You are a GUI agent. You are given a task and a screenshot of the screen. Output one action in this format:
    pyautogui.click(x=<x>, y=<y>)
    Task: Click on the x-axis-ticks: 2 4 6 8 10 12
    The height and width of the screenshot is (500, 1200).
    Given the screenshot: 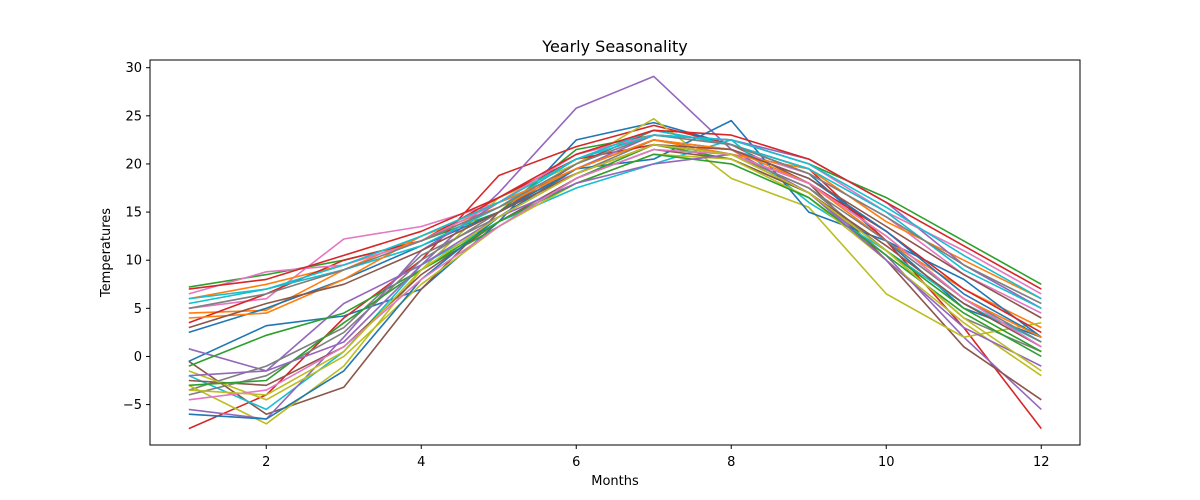 What is the action you would take?
    pyautogui.click(x=656, y=457)
    